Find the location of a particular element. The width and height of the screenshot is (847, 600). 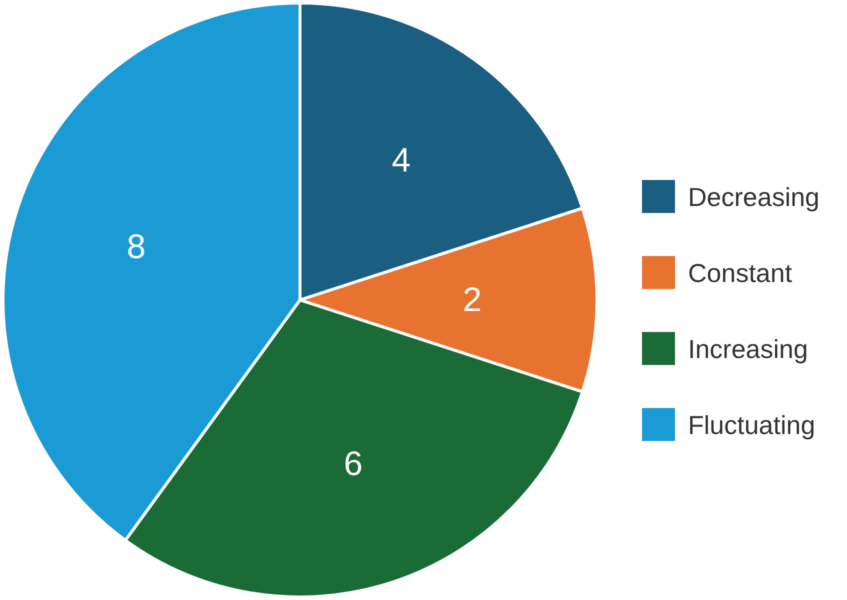

data-label: 2 is located at coordinates (472, 300).